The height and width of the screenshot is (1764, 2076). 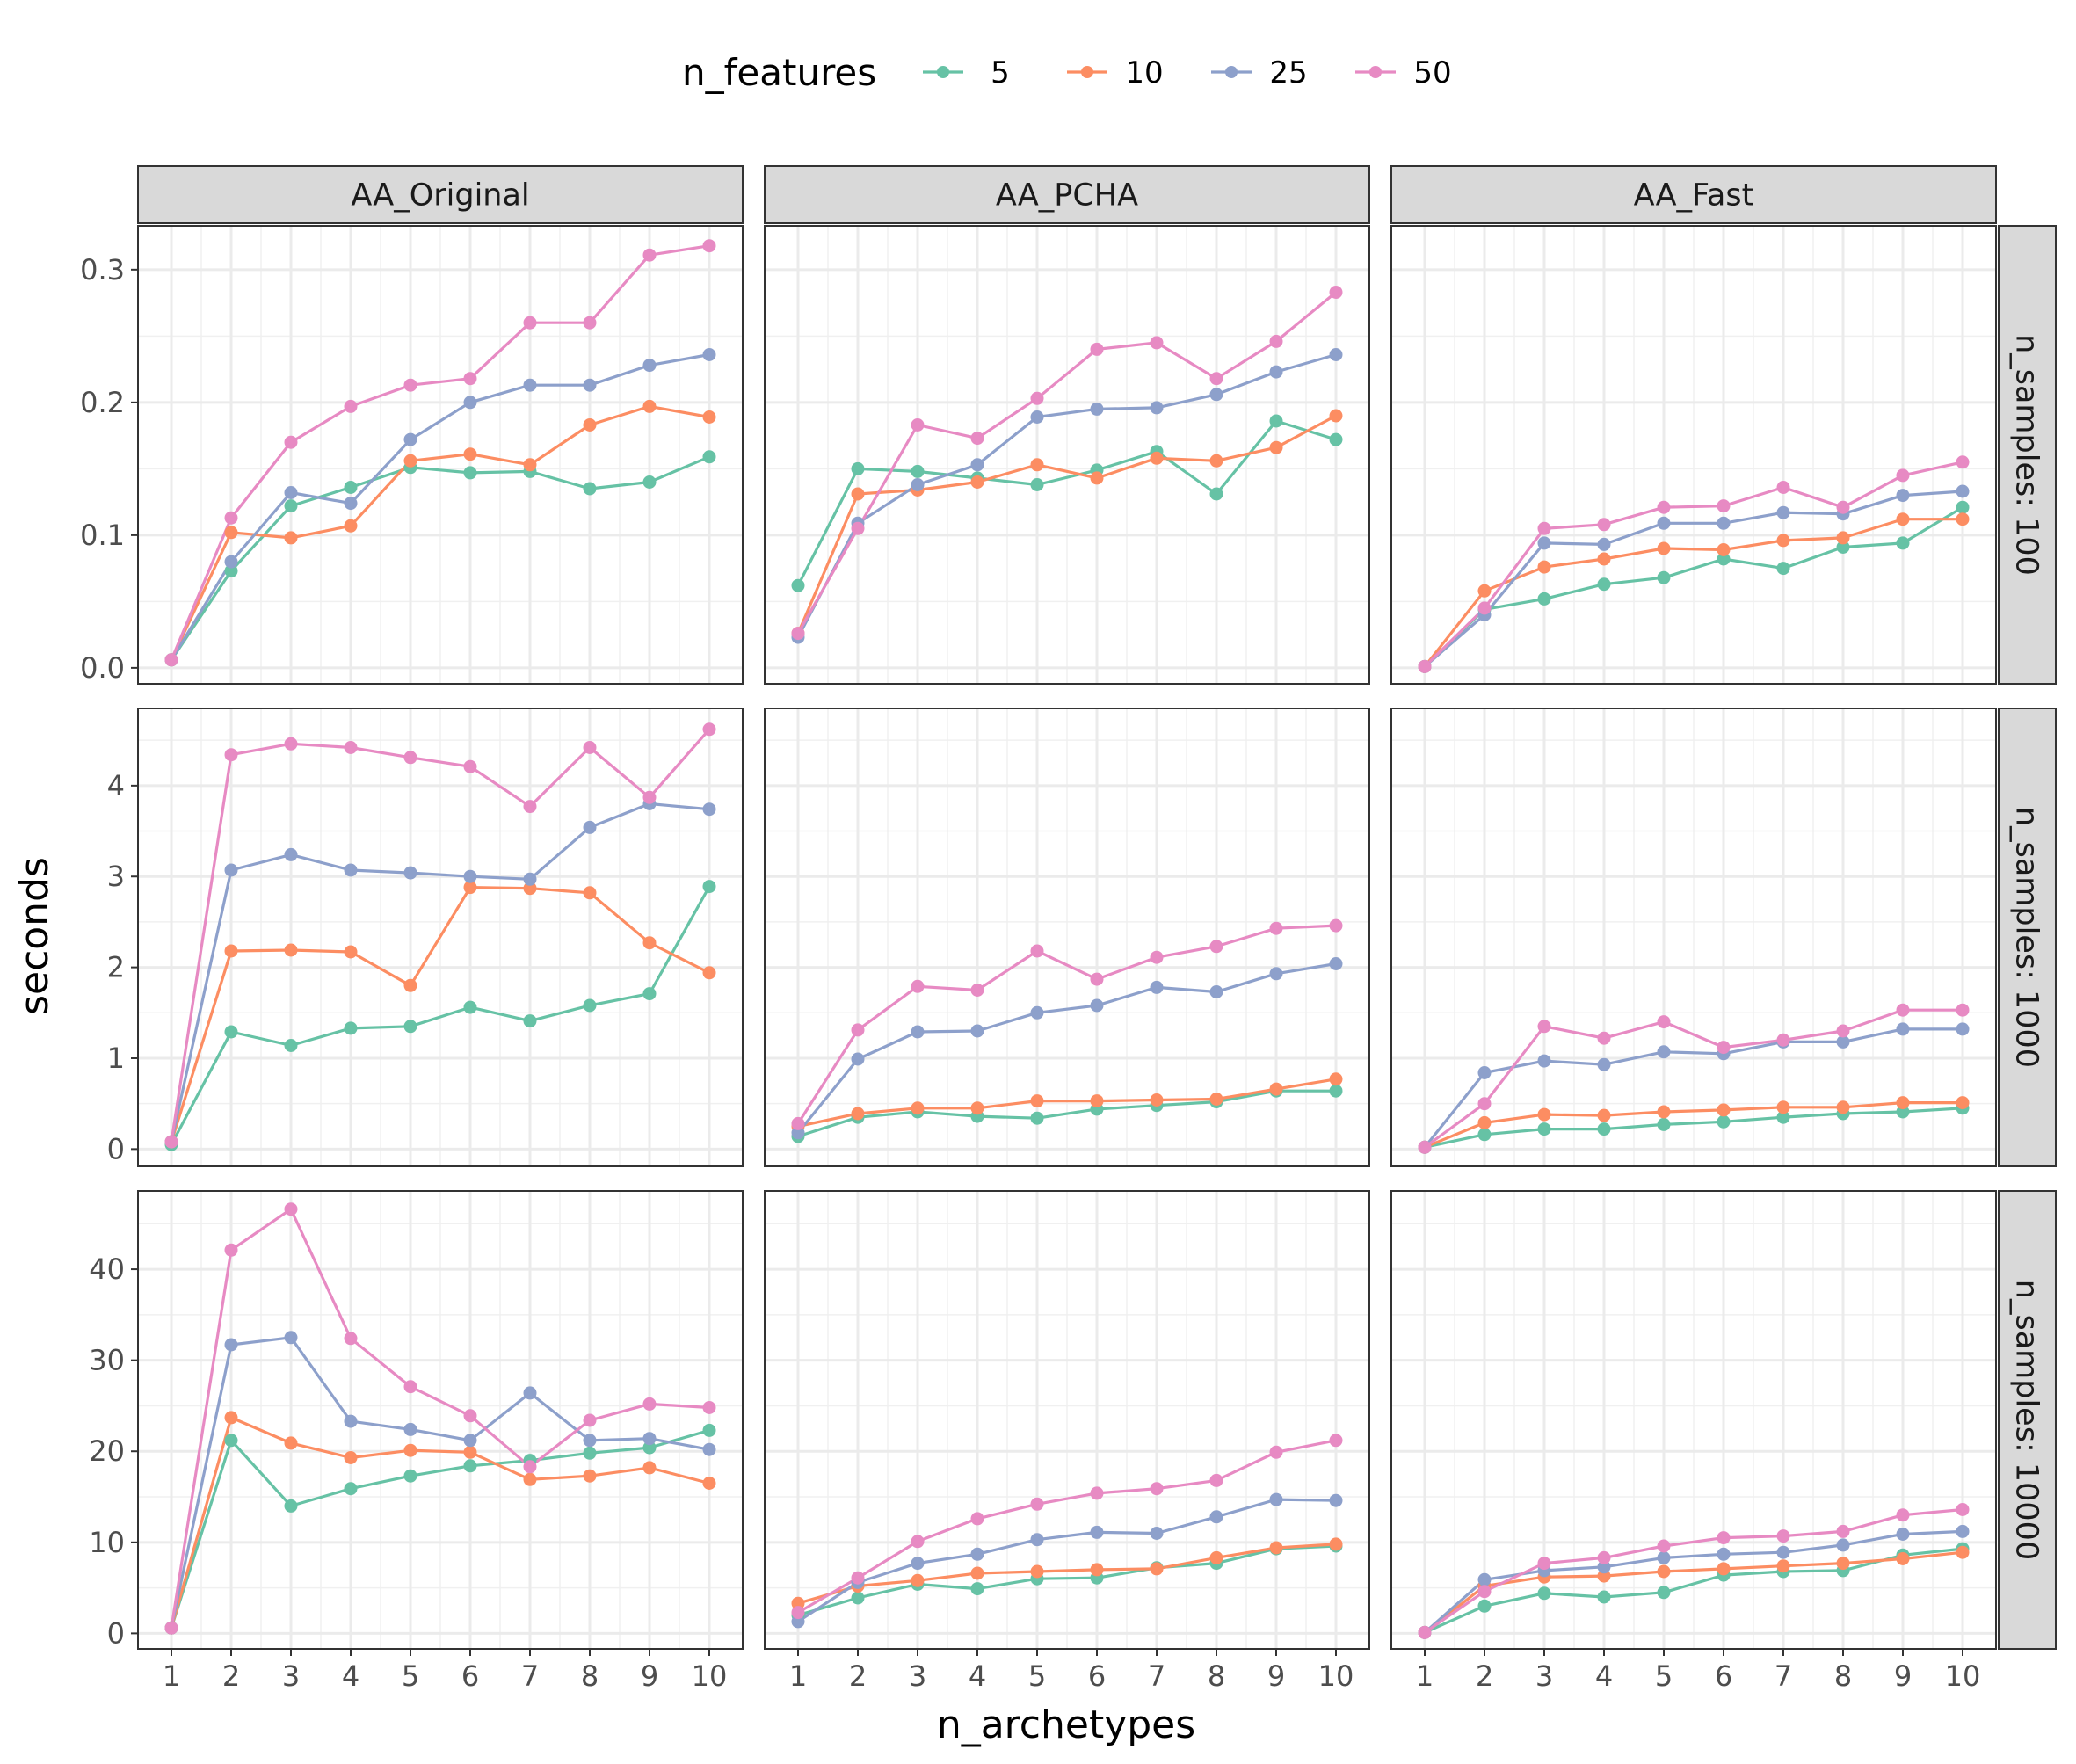 I want to click on x-tick-label: 8, so click(x=1216, y=1676).